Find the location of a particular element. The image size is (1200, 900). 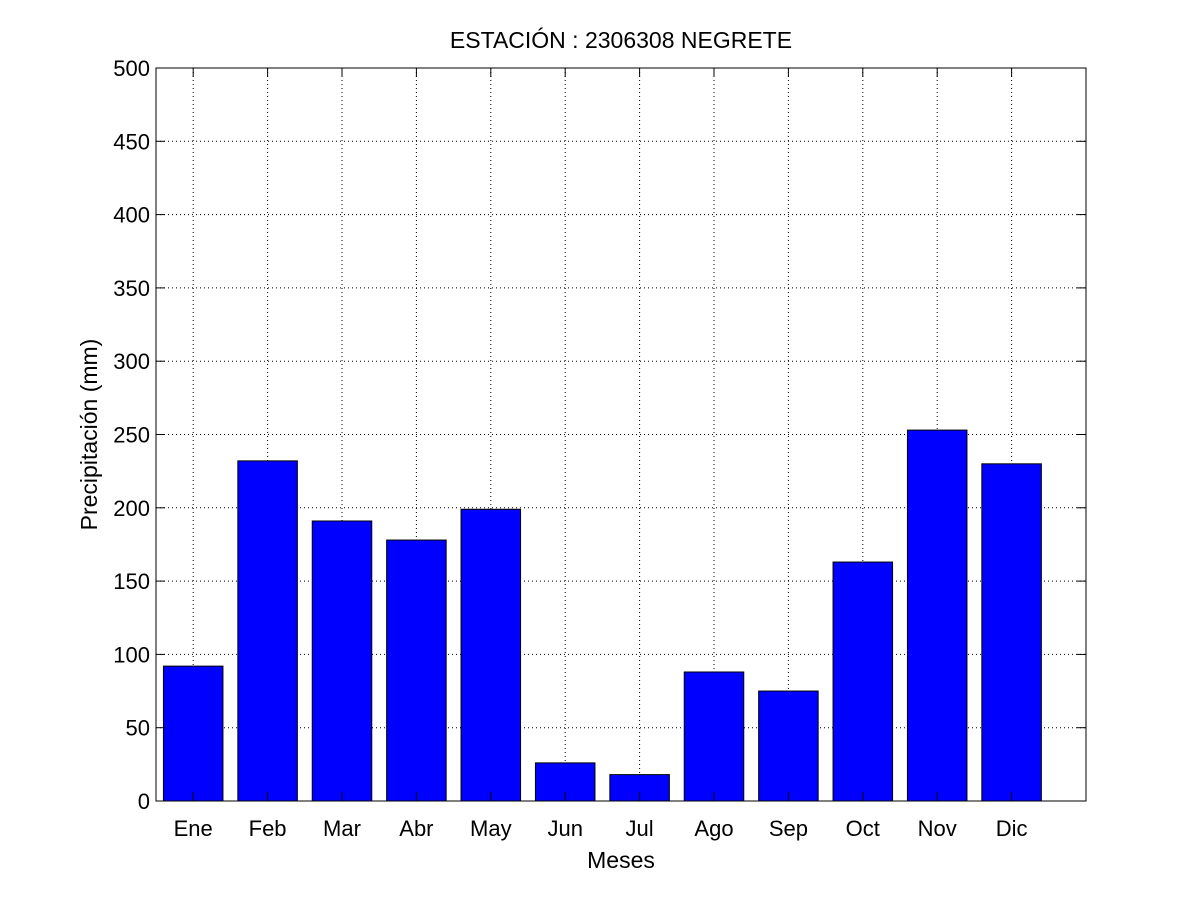

y-tick-label: 150 is located at coordinates (131, 581).